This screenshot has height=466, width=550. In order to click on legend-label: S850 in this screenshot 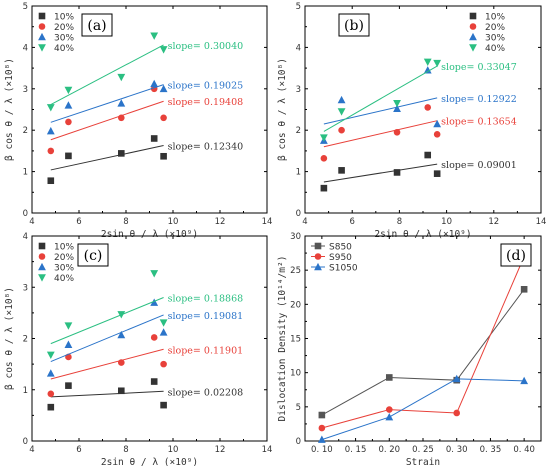, I will do `click(340, 248)`.